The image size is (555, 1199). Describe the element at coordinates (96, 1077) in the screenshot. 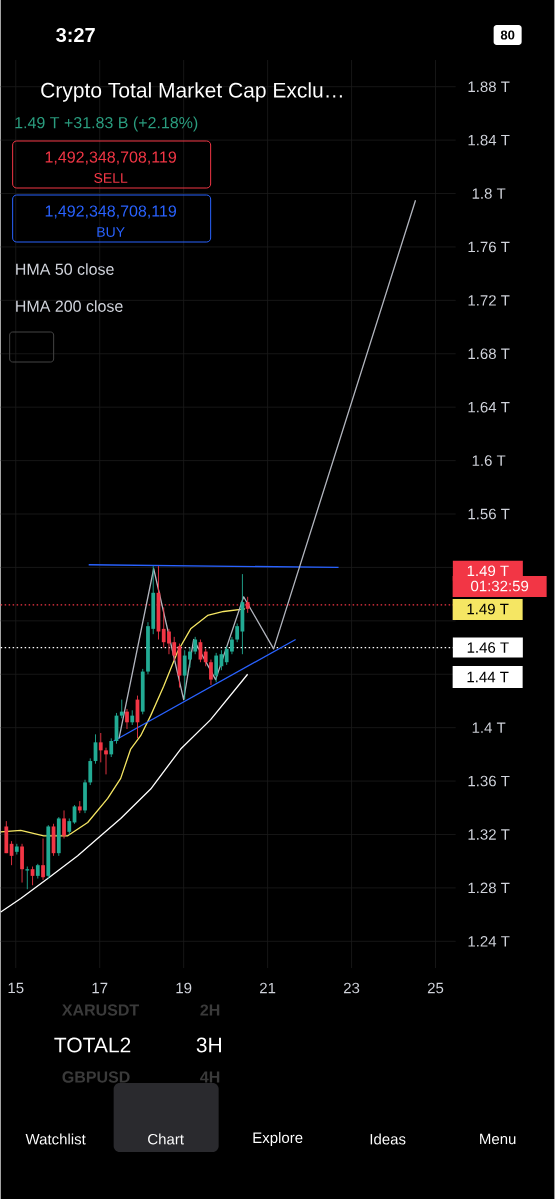

I see `text: GBPUSD` at that location.